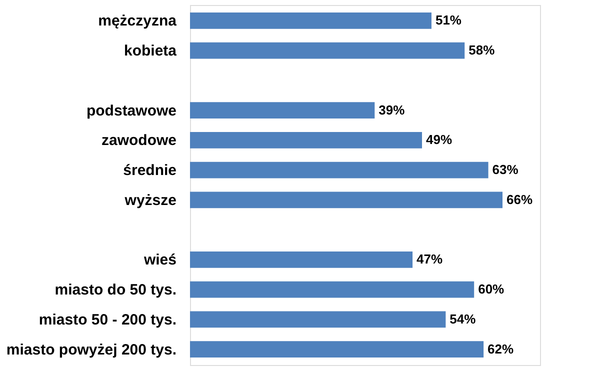 This screenshot has height=392, width=600. I want to click on y-tick-label: zawodowe, so click(138, 141).